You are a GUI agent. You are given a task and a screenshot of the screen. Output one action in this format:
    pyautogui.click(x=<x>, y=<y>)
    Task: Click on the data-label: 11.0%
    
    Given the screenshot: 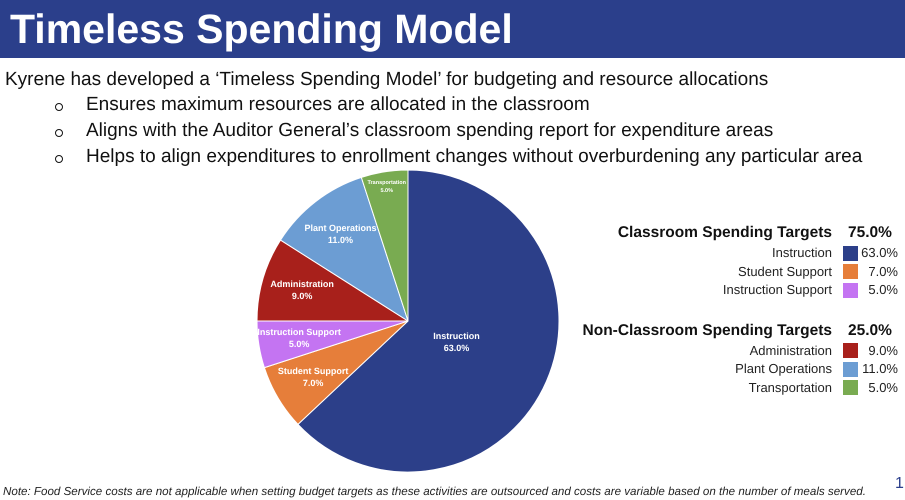 What is the action you would take?
    pyautogui.click(x=340, y=239)
    